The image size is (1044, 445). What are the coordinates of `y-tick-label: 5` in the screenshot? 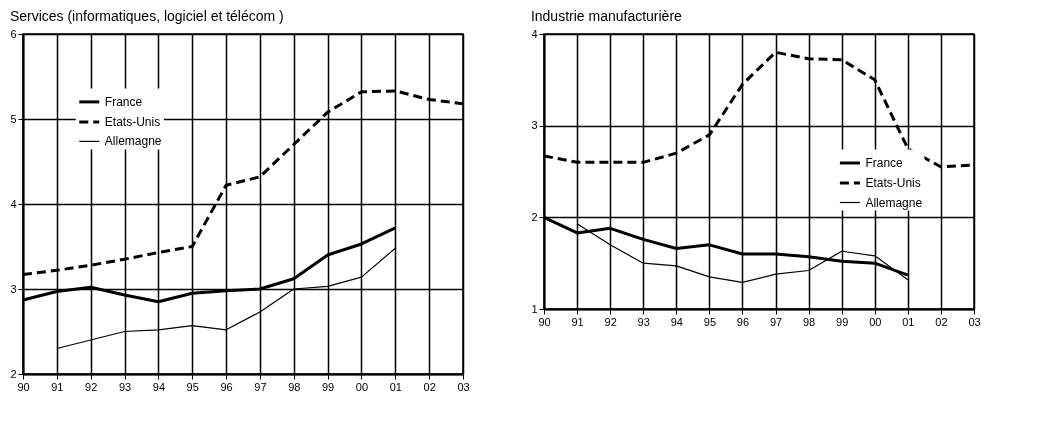 It's located at (13, 118).